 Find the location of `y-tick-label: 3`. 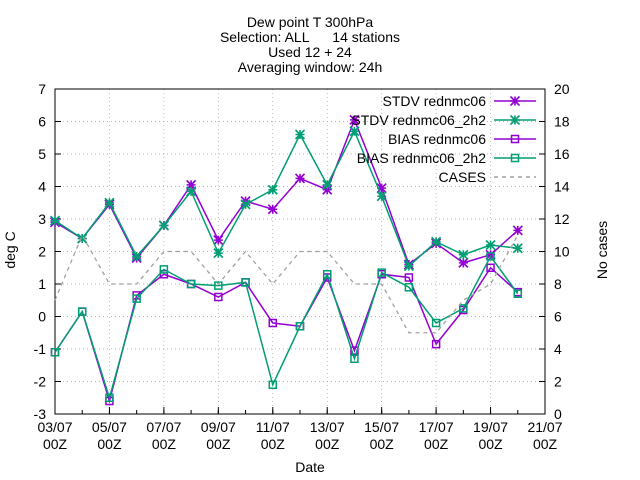

y-tick-label: 3 is located at coordinates (42, 219).